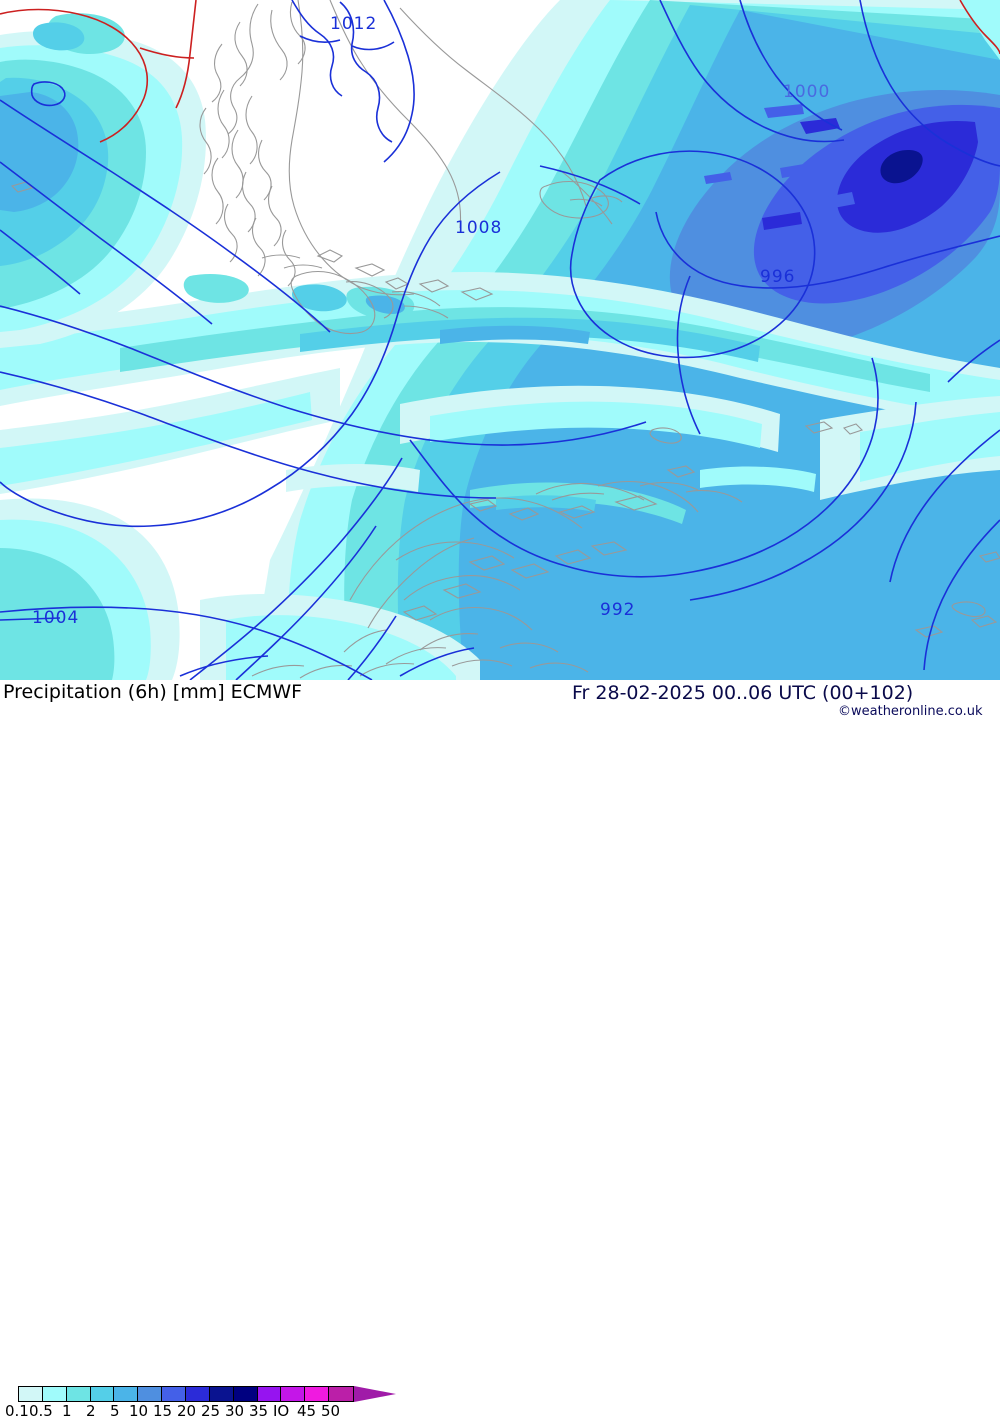 This screenshot has height=1422, width=1000. What do you see at coordinates (91, 1411) in the screenshot?
I see `colorbar-tick-2: 2` at bounding box center [91, 1411].